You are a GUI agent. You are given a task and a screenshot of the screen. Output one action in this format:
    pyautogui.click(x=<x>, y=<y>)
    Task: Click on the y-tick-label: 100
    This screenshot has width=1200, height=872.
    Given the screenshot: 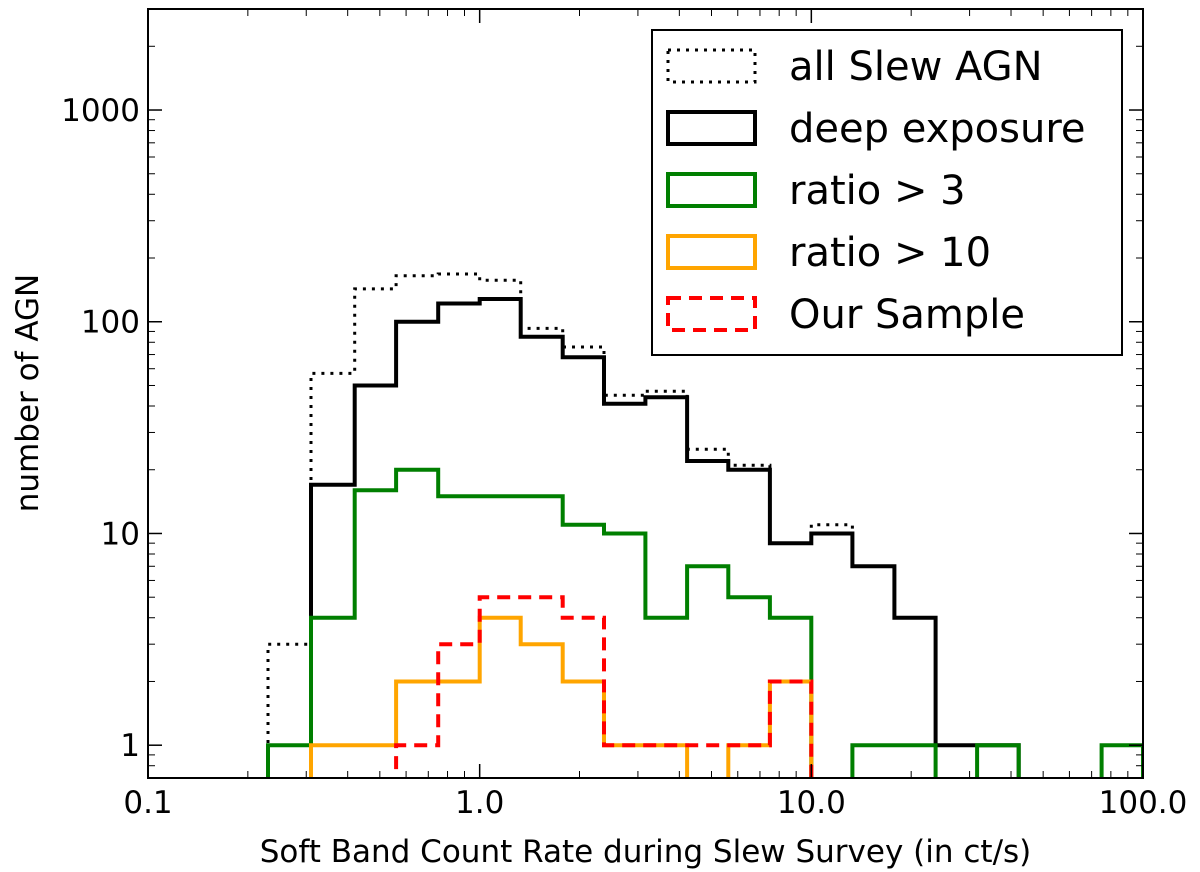 What is the action you would take?
    pyautogui.click(x=110, y=323)
    